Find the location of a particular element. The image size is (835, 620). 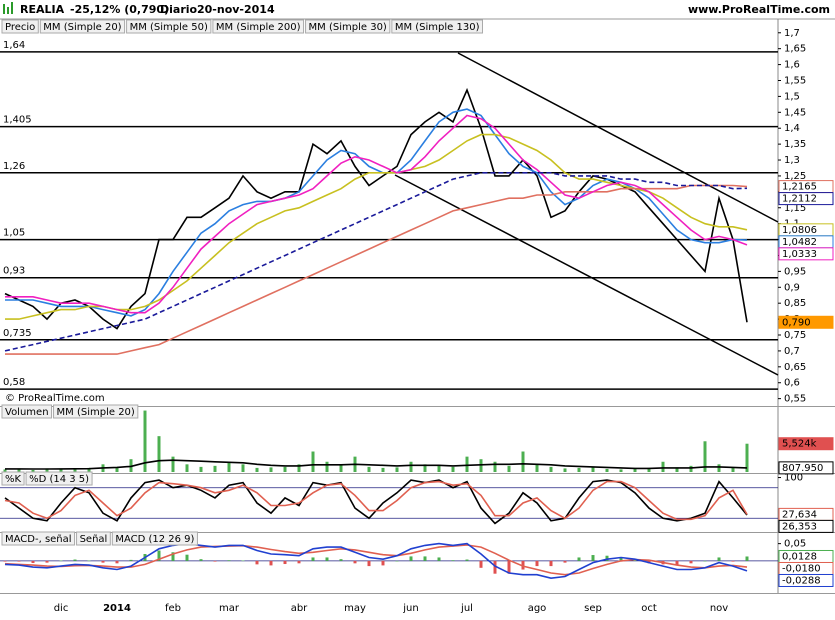

level-label: 1,26 is located at coordinates (14, 166).